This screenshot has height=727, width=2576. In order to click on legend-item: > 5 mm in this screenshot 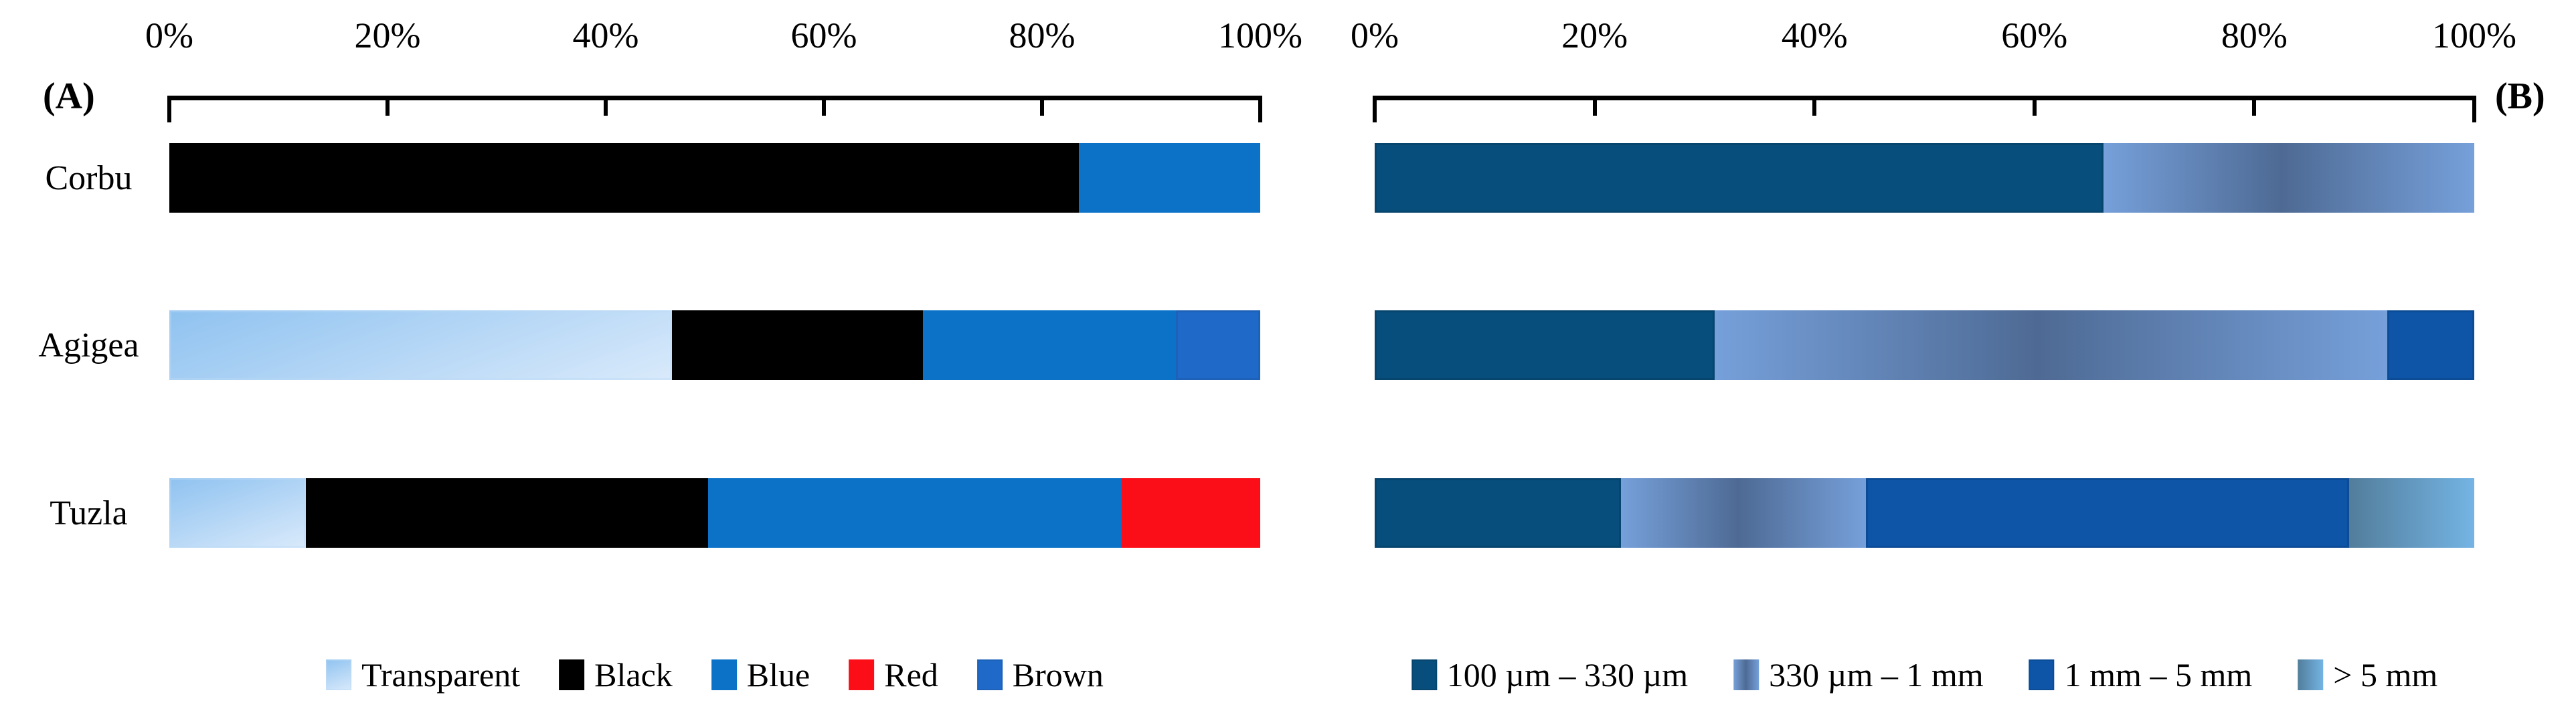, I will do `click(2367, 674)`.